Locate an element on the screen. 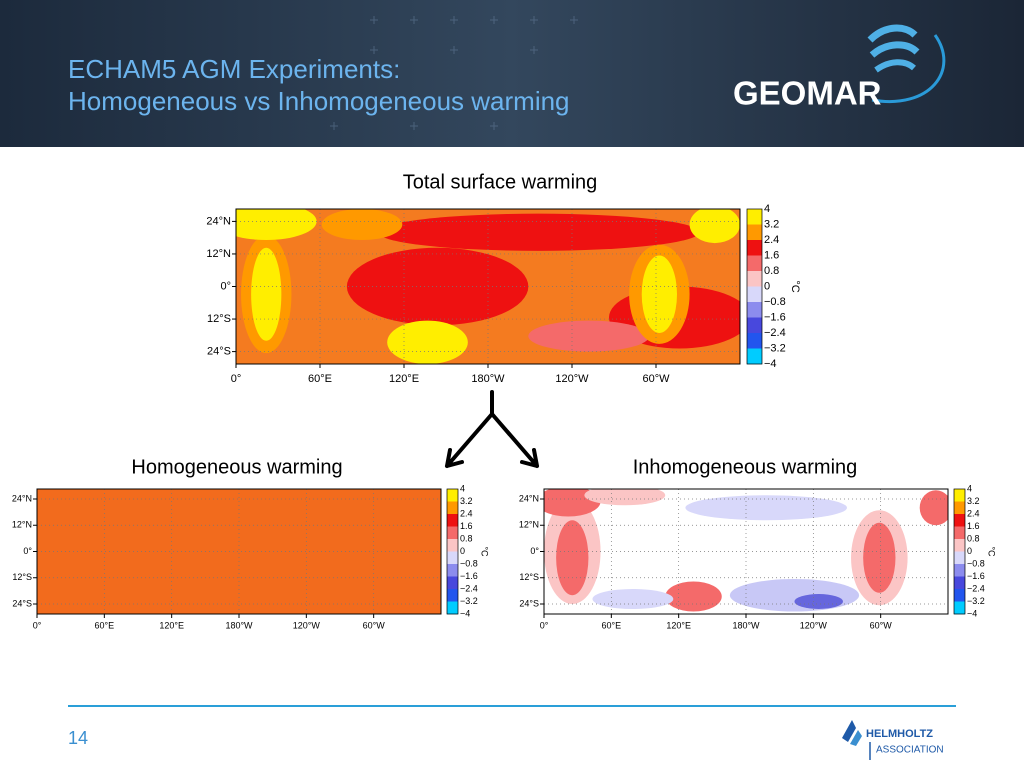  helmholtz-logo: HELMHOLTZ ASSOCIATION is located at coordinates (893, 740).